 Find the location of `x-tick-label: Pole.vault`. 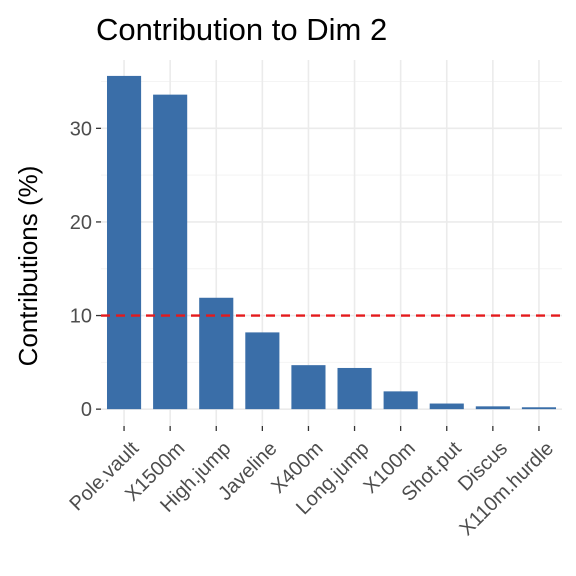

x-tick-label: Pole.vault is located at coordinates (105, 476).